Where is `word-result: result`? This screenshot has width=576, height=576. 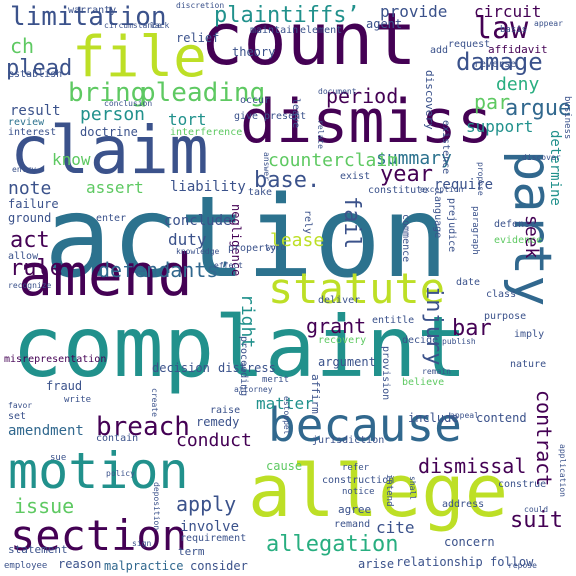 word-result: result is located at coordinates (35, 111).